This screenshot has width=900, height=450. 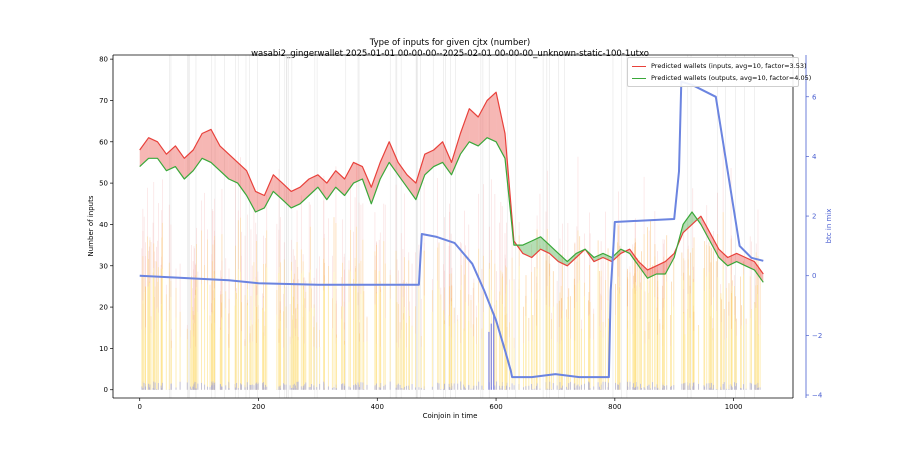 What do you see at coordinates (450, 43) in the screenshot?
I see `chart-title: Type of inputs for given cjtx (number)` at bounding box center [450, 43].